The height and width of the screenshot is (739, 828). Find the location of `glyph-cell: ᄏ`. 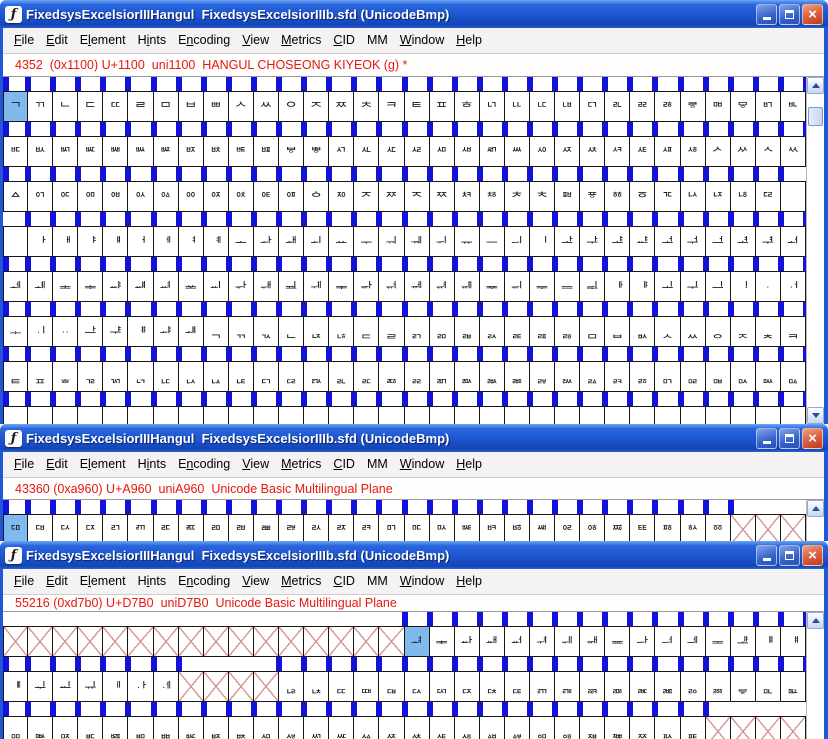

glyph-cell: ᄏ is located at coordinates (392, 106).